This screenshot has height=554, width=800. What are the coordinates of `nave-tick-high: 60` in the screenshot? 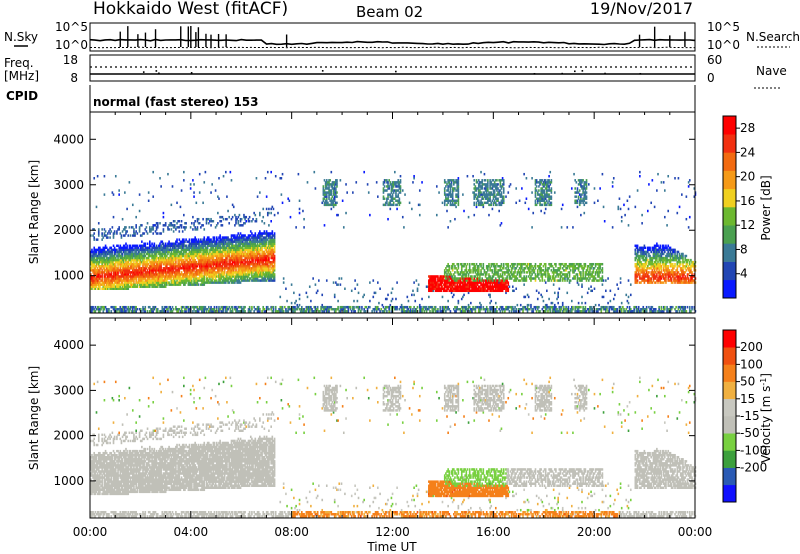 It's located at (714, 60).